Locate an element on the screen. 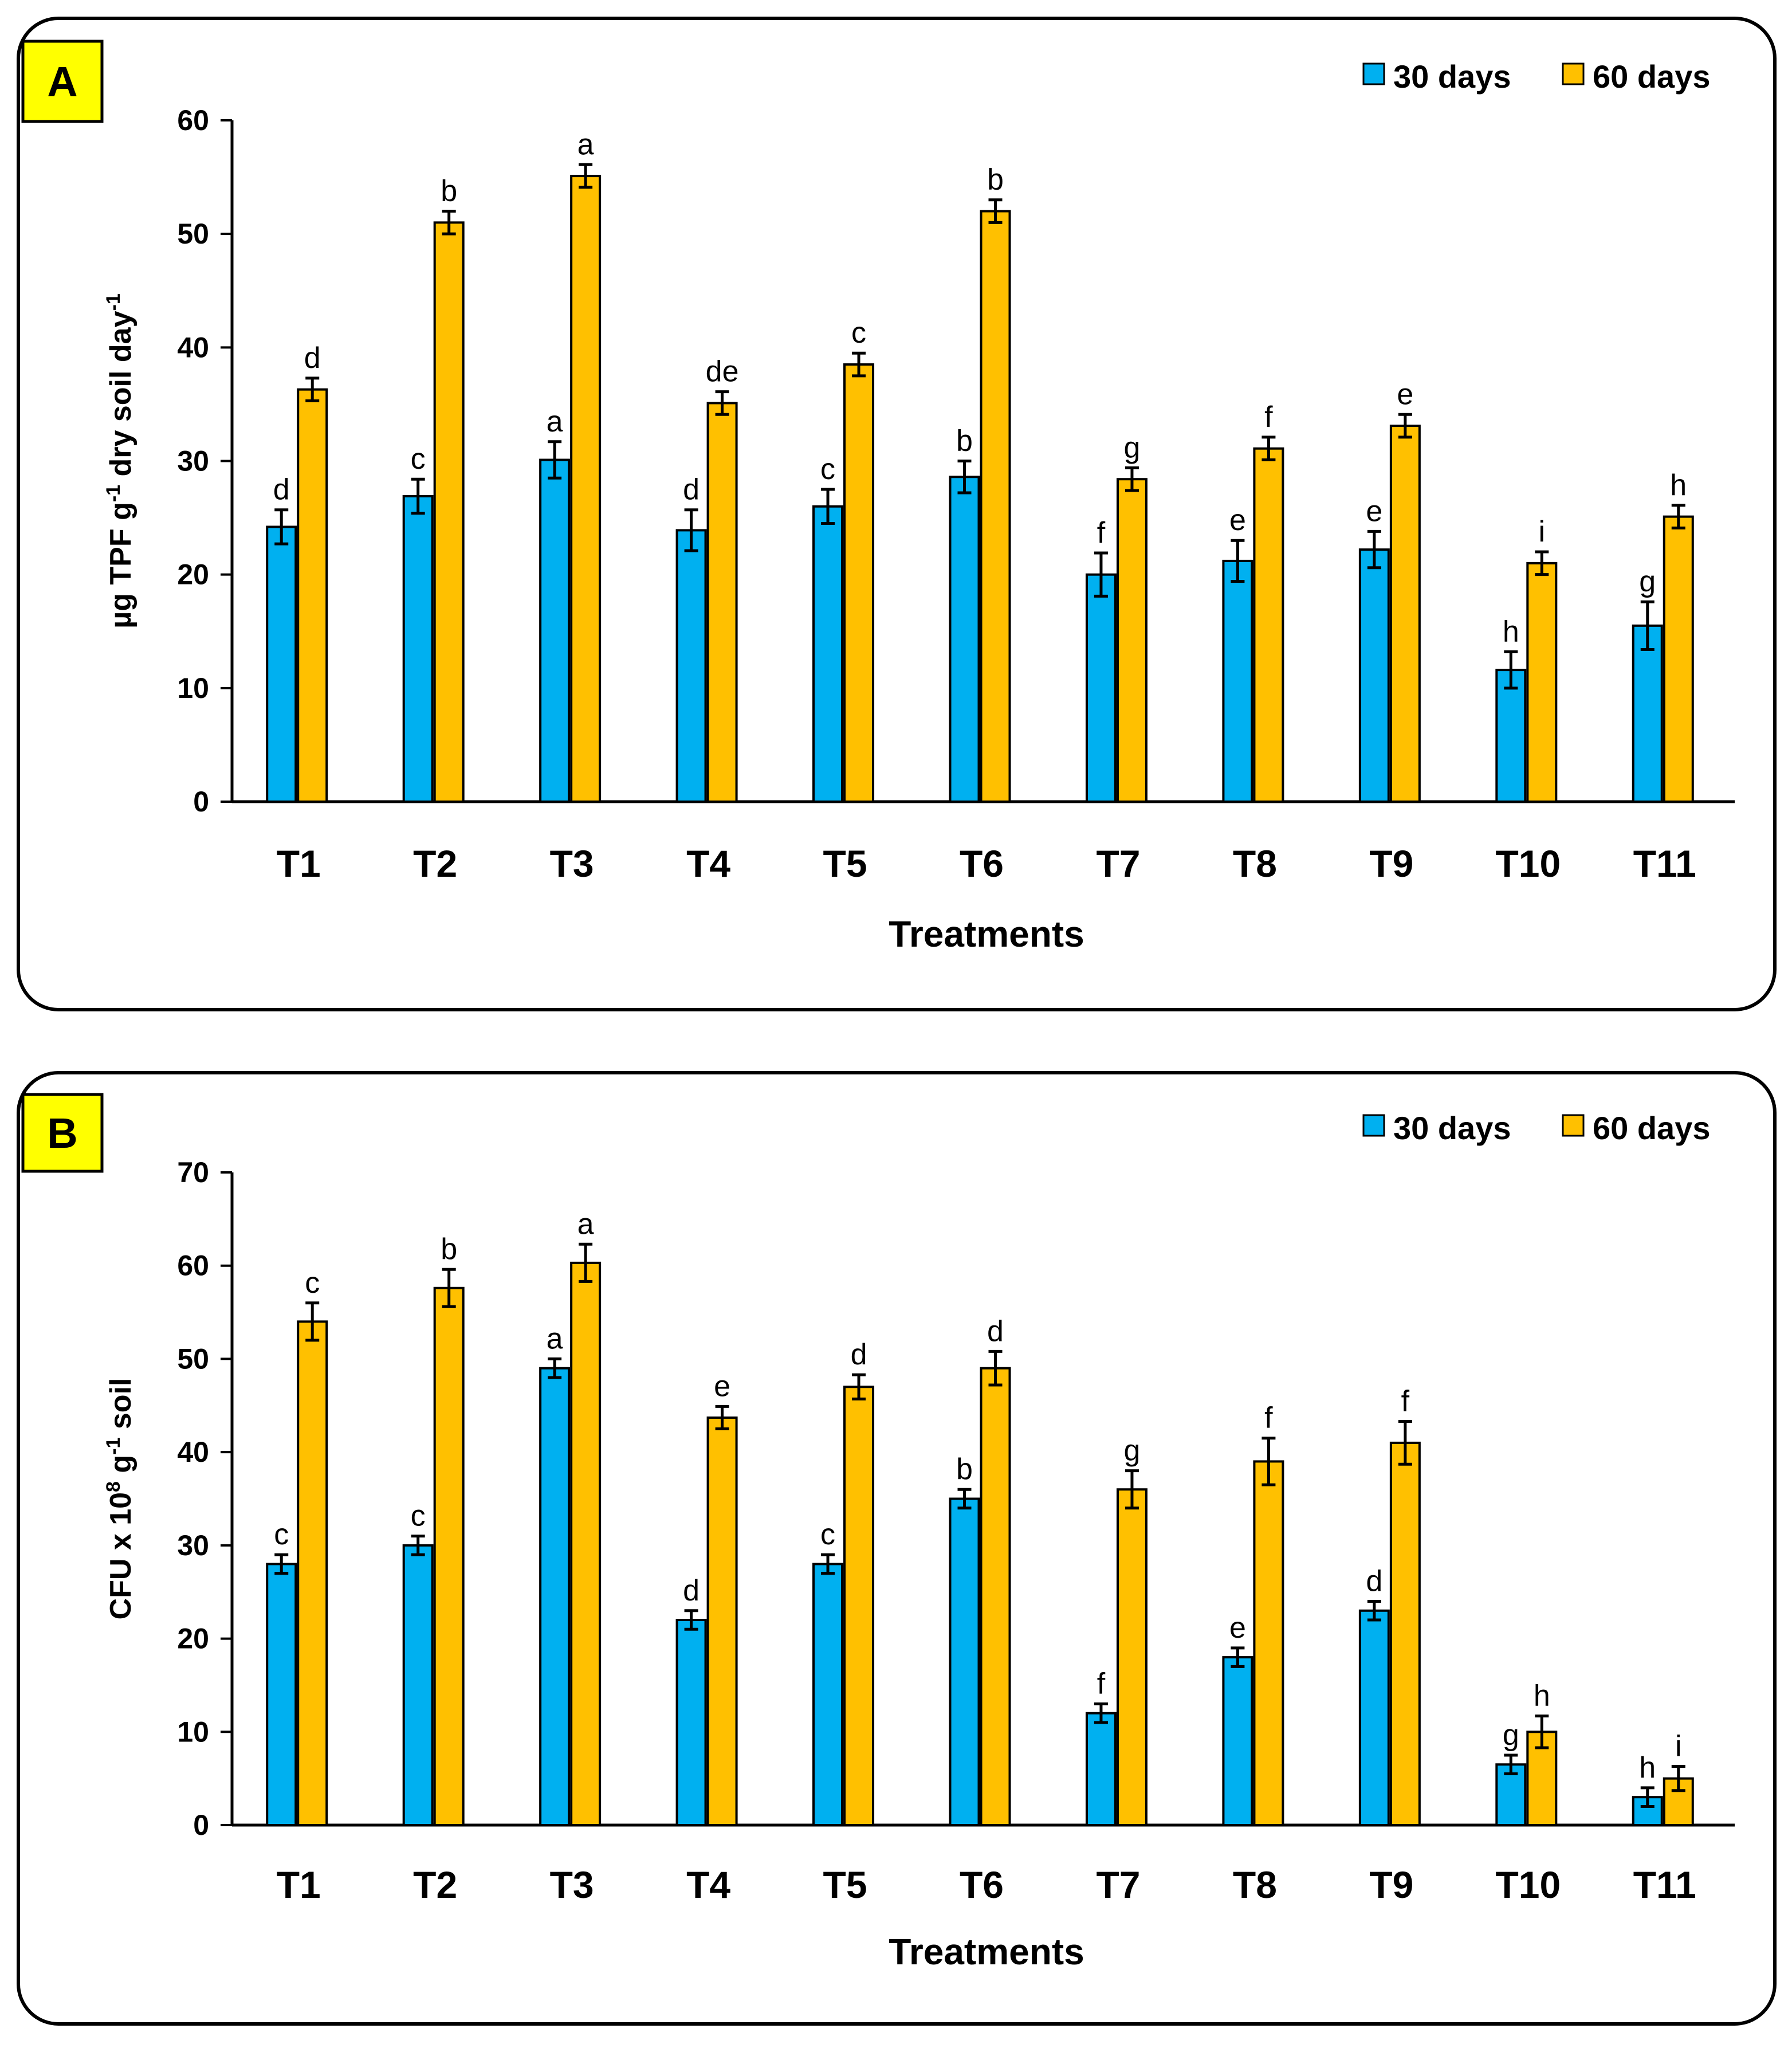 The width and height of the screenshot is (1792, 2048). panel-label: B is located at coordinates (62, 1133).